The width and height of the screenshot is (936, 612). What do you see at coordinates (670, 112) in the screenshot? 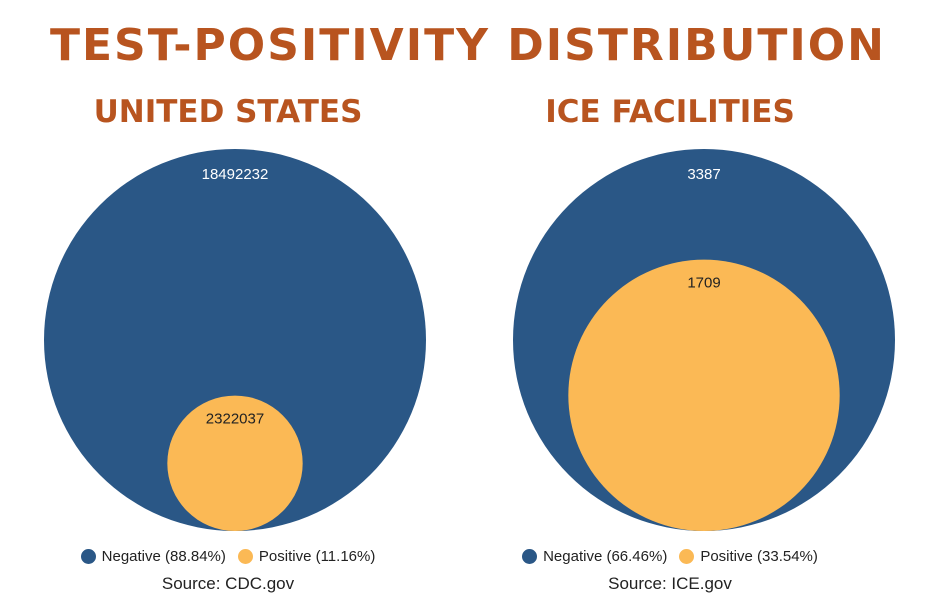
I see `panel-title-ice-facilities: ICE FACILITIES` at bounding box center [670, 112].